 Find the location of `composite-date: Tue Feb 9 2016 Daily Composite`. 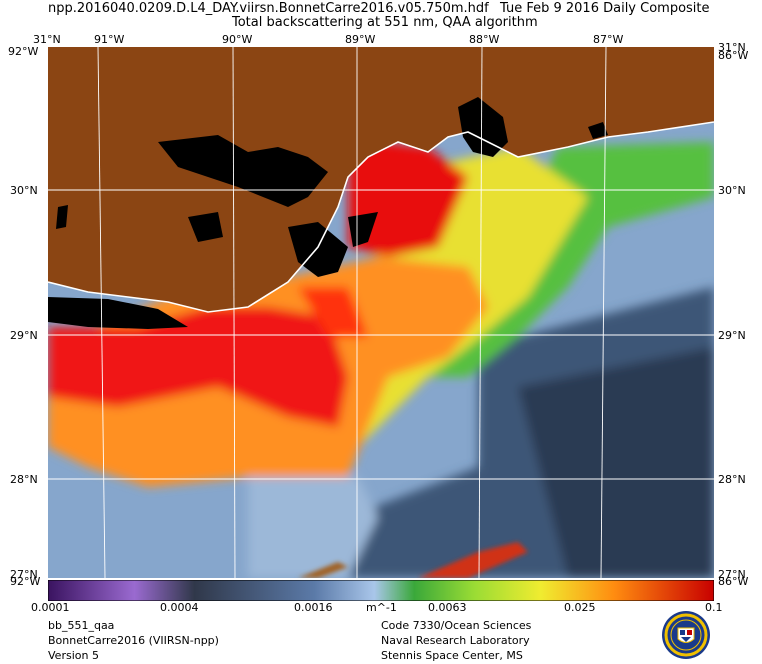

composite-date: Tue Feb 9 2016 Daily Composite is located at coordinates (605, 8).